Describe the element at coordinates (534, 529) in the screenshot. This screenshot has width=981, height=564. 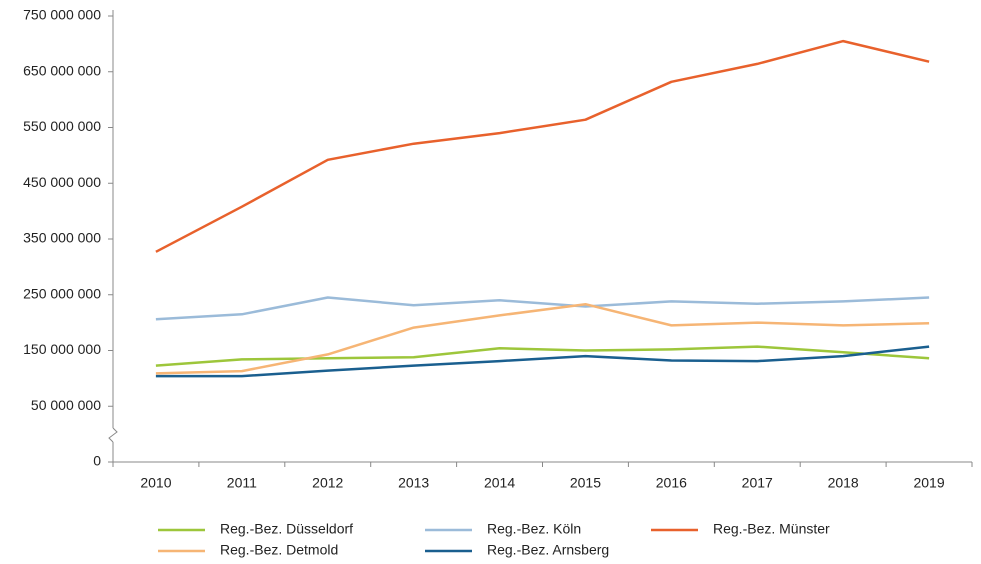
I see `legend-label: Reg.-Bez. Köln` at that location.